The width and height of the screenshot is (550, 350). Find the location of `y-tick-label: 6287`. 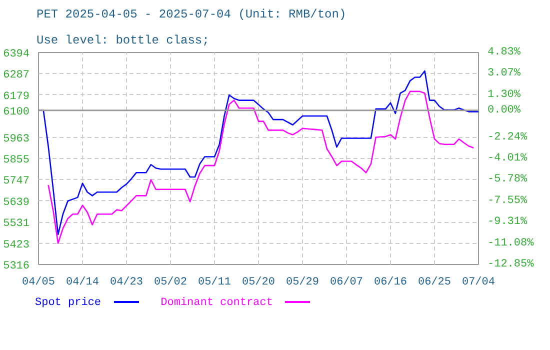

y-tick-label: 6287 is located at coordinates (16, 76).